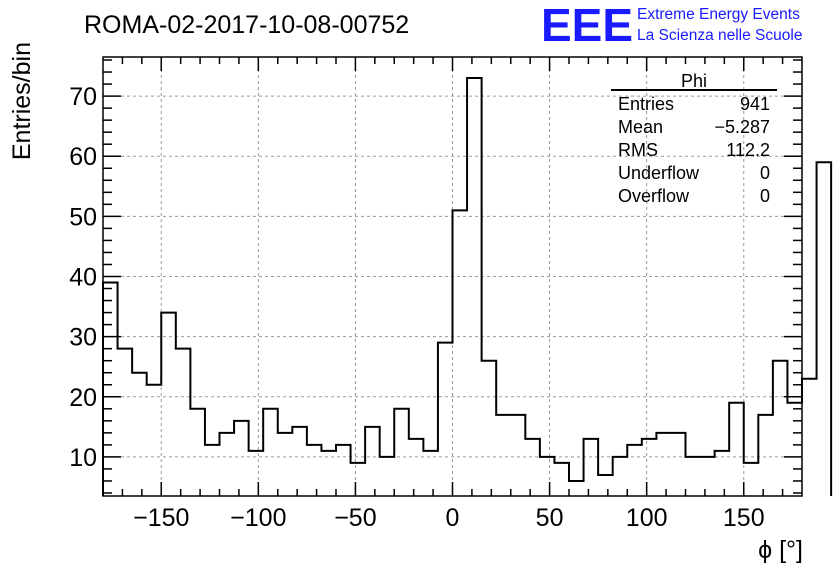 The height and width of the screenshot is (572, 836). I want to click on y-tick-label: 40, so click(83, 278).